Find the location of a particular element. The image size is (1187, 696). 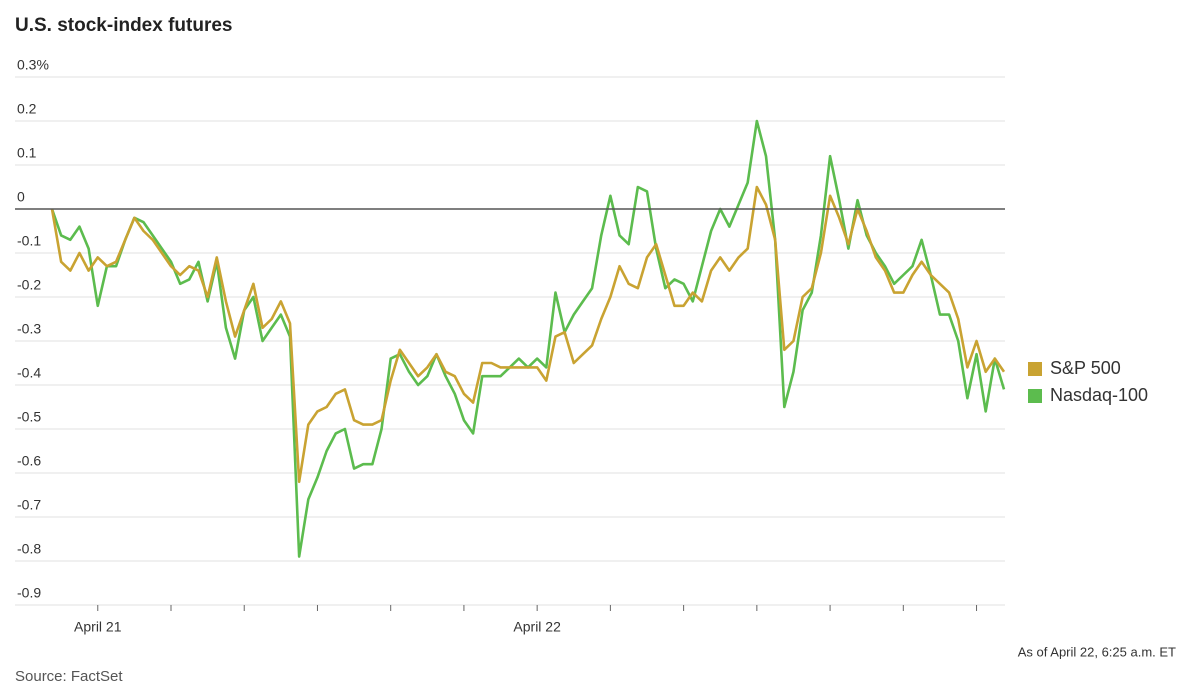

y-tick-label: -0.4 is located at coordinates (29, 373).